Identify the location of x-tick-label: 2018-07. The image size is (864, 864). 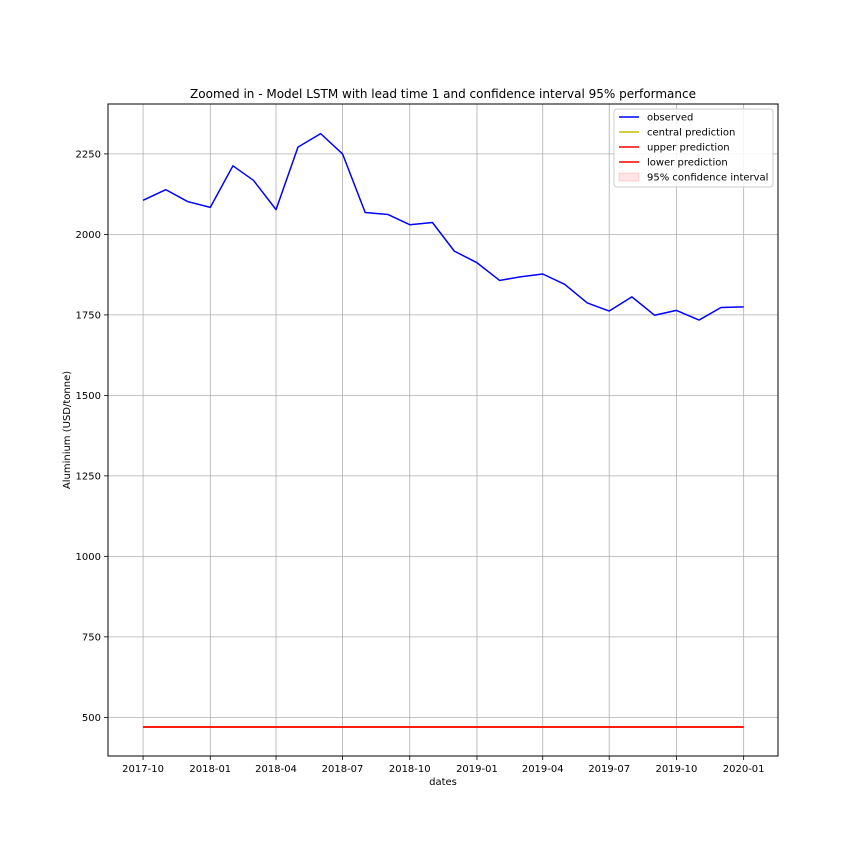
(343, 769).